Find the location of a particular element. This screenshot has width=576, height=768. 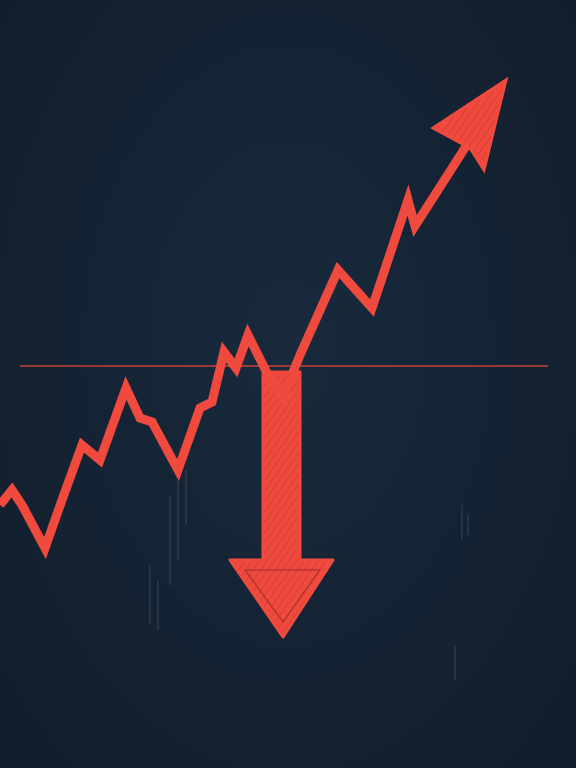

trend-arrow-head is located at coordinates (469, 125).